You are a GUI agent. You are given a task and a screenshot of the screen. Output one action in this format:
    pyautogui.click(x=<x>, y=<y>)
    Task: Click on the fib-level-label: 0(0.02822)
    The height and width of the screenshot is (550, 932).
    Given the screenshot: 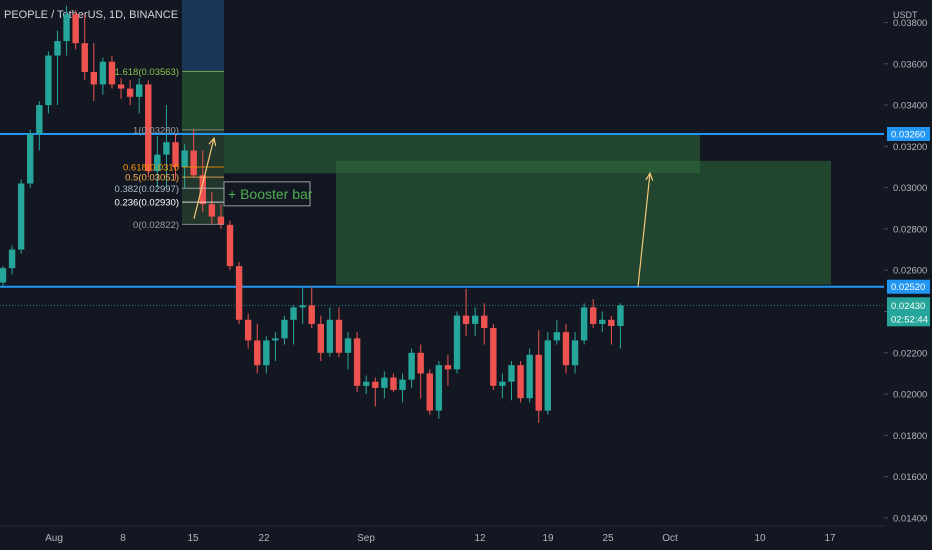 What is the action you would take?
    pyautogui.click(x=156, y=225)
    